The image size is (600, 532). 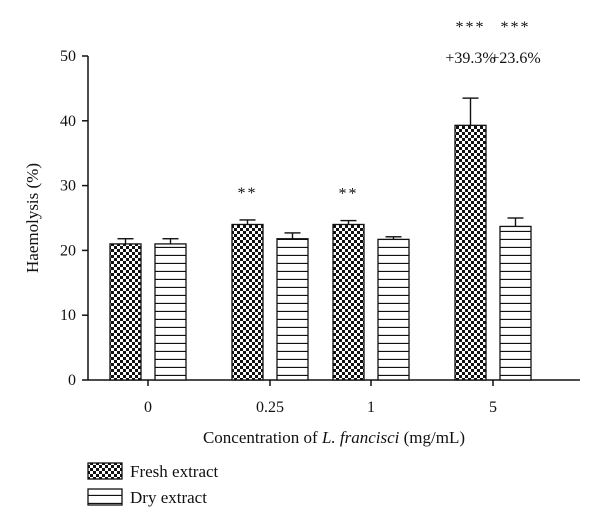 What do you see at coordinates (105, 471) in the screenshot?
I see `legend-swatch-fresh-extract` at bounding box center [105, 471].